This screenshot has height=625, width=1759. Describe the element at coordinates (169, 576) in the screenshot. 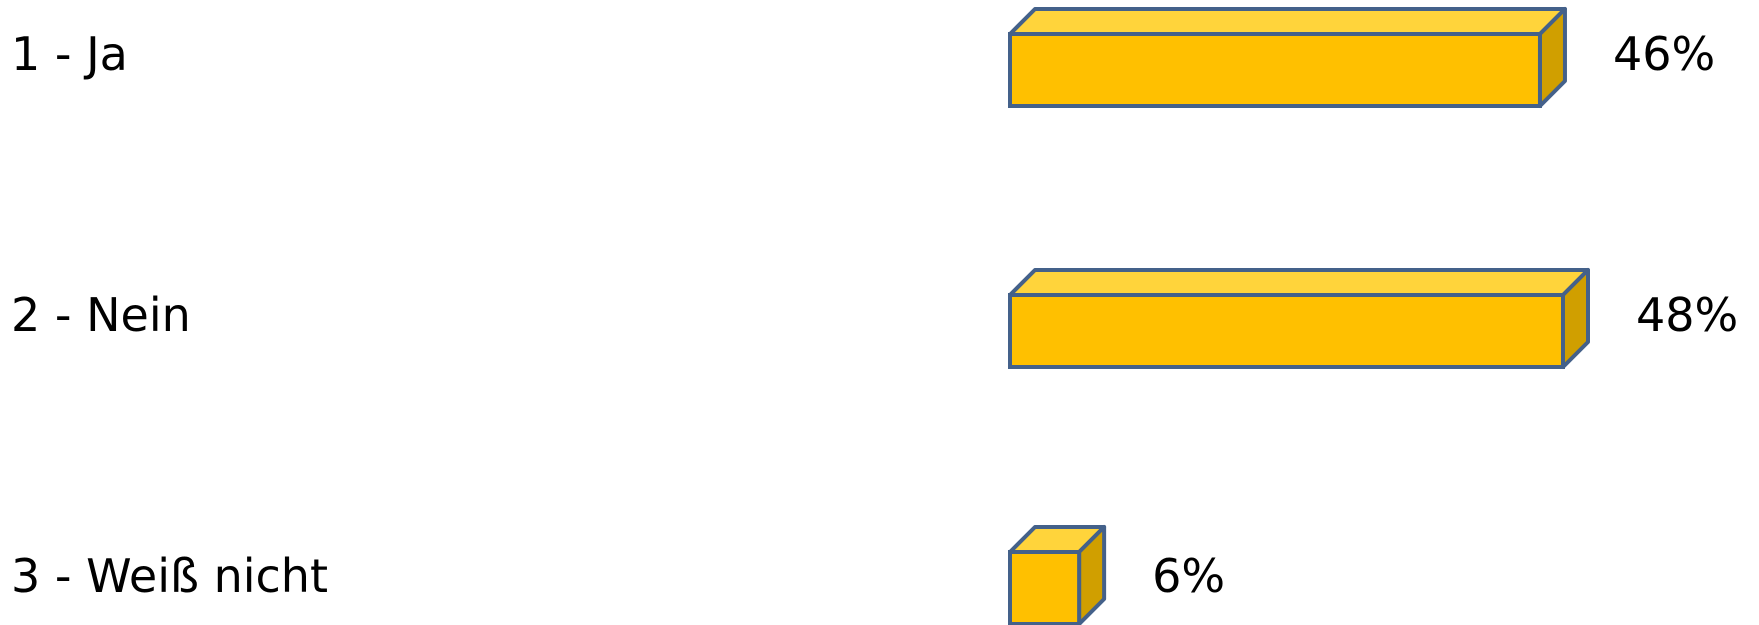

I see `category-label: 3 - Weiß nicht` at that location.